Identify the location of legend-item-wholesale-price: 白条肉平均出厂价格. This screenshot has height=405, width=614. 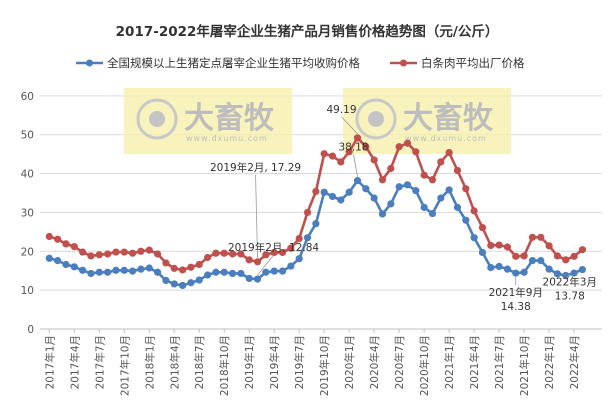
(457, 63).